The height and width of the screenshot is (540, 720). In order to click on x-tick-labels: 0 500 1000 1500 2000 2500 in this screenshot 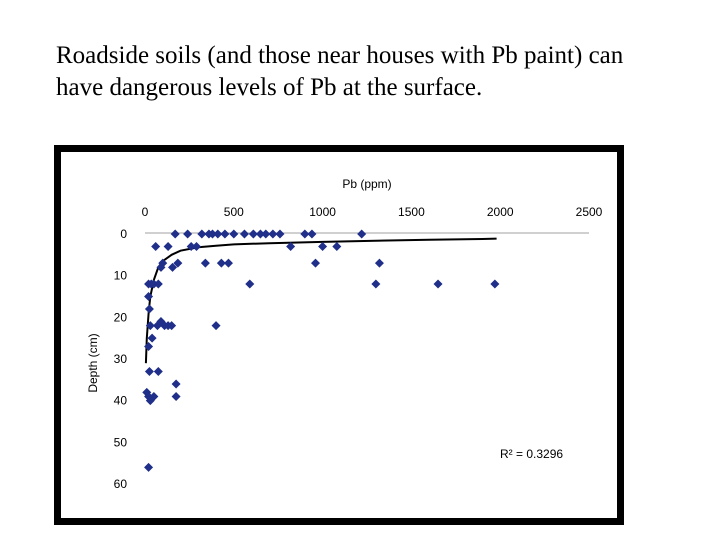, I will do `click(372, 212)`.